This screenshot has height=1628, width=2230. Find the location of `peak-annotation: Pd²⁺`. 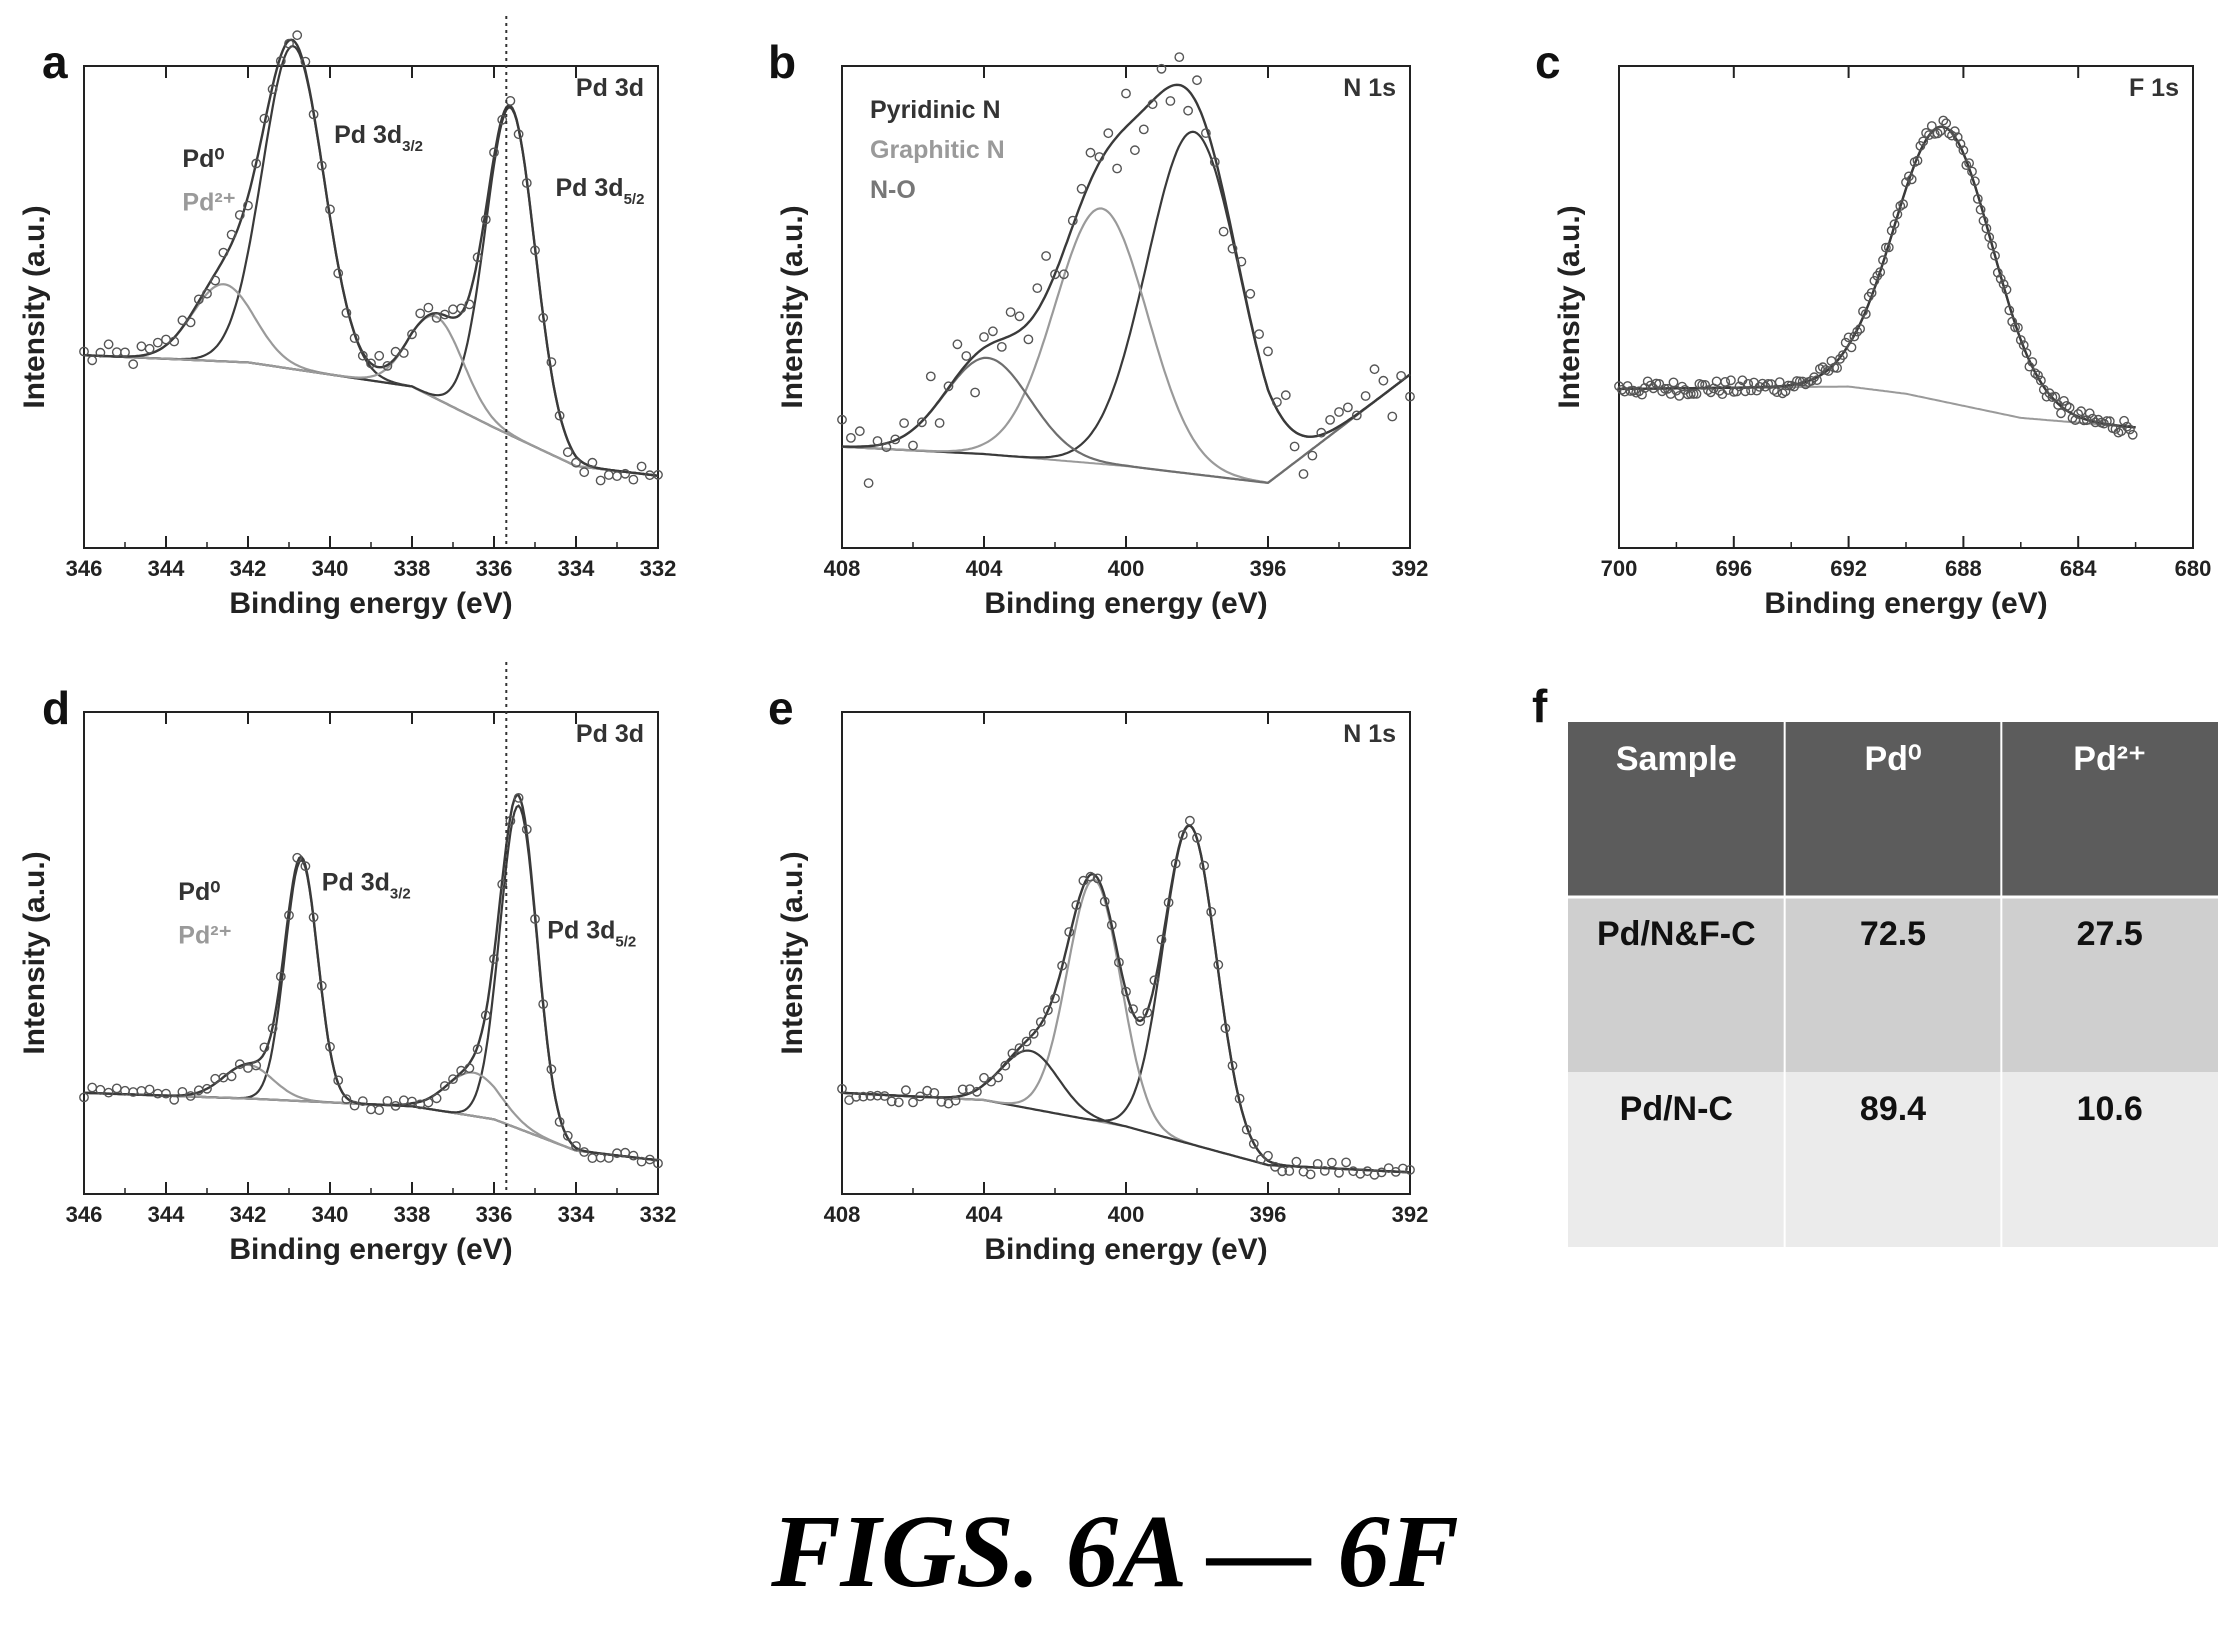

peak-annotation: Pd²⁺ is located at coordinates (204, 935).